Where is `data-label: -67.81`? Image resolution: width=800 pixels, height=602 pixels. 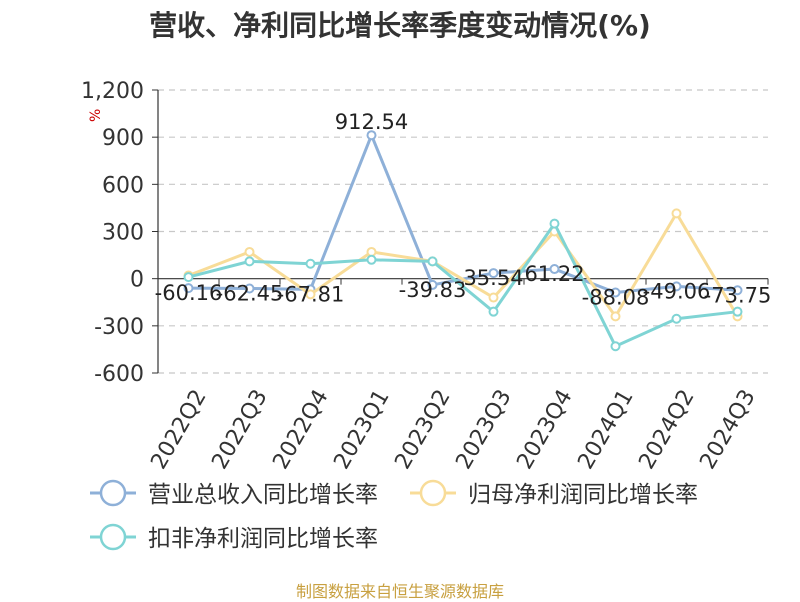
data-label: -67.81 is located at coordinates (311, 294).